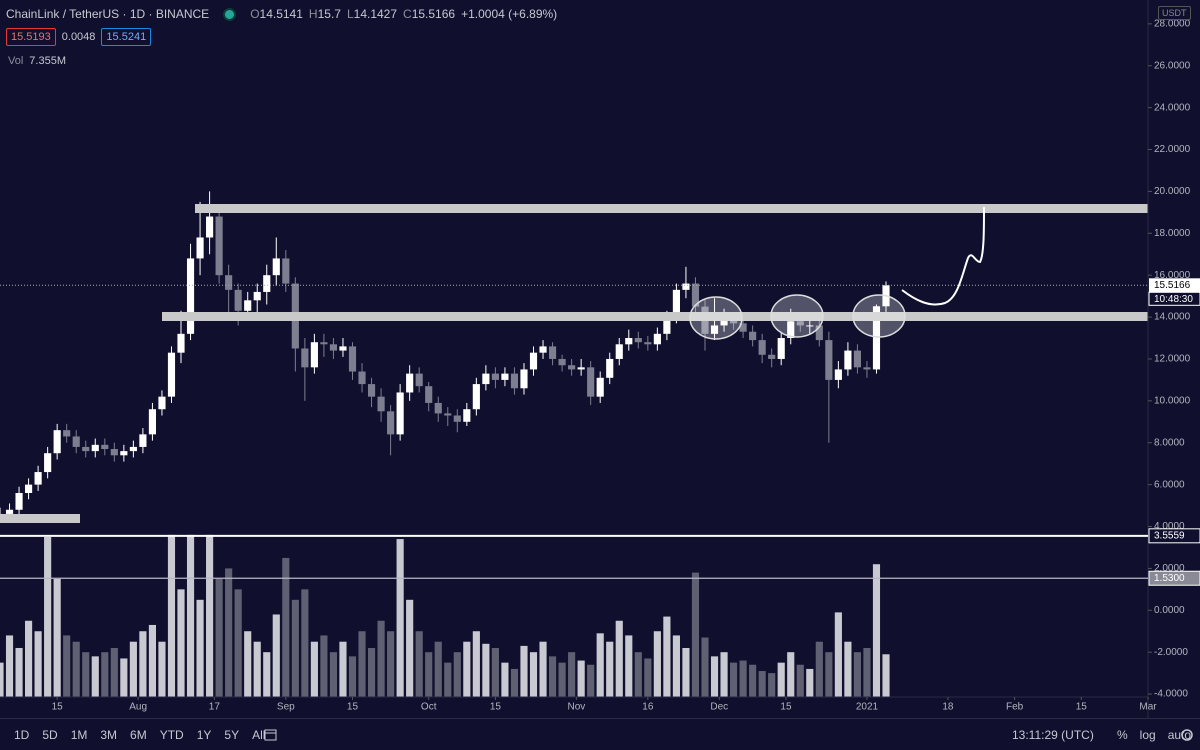 This screenshot has width=1200, height=750. What do you see at coordinates (255, 14) in the screenshot?
I see `ohlc-letter: O` at bounding box center [255, 14].